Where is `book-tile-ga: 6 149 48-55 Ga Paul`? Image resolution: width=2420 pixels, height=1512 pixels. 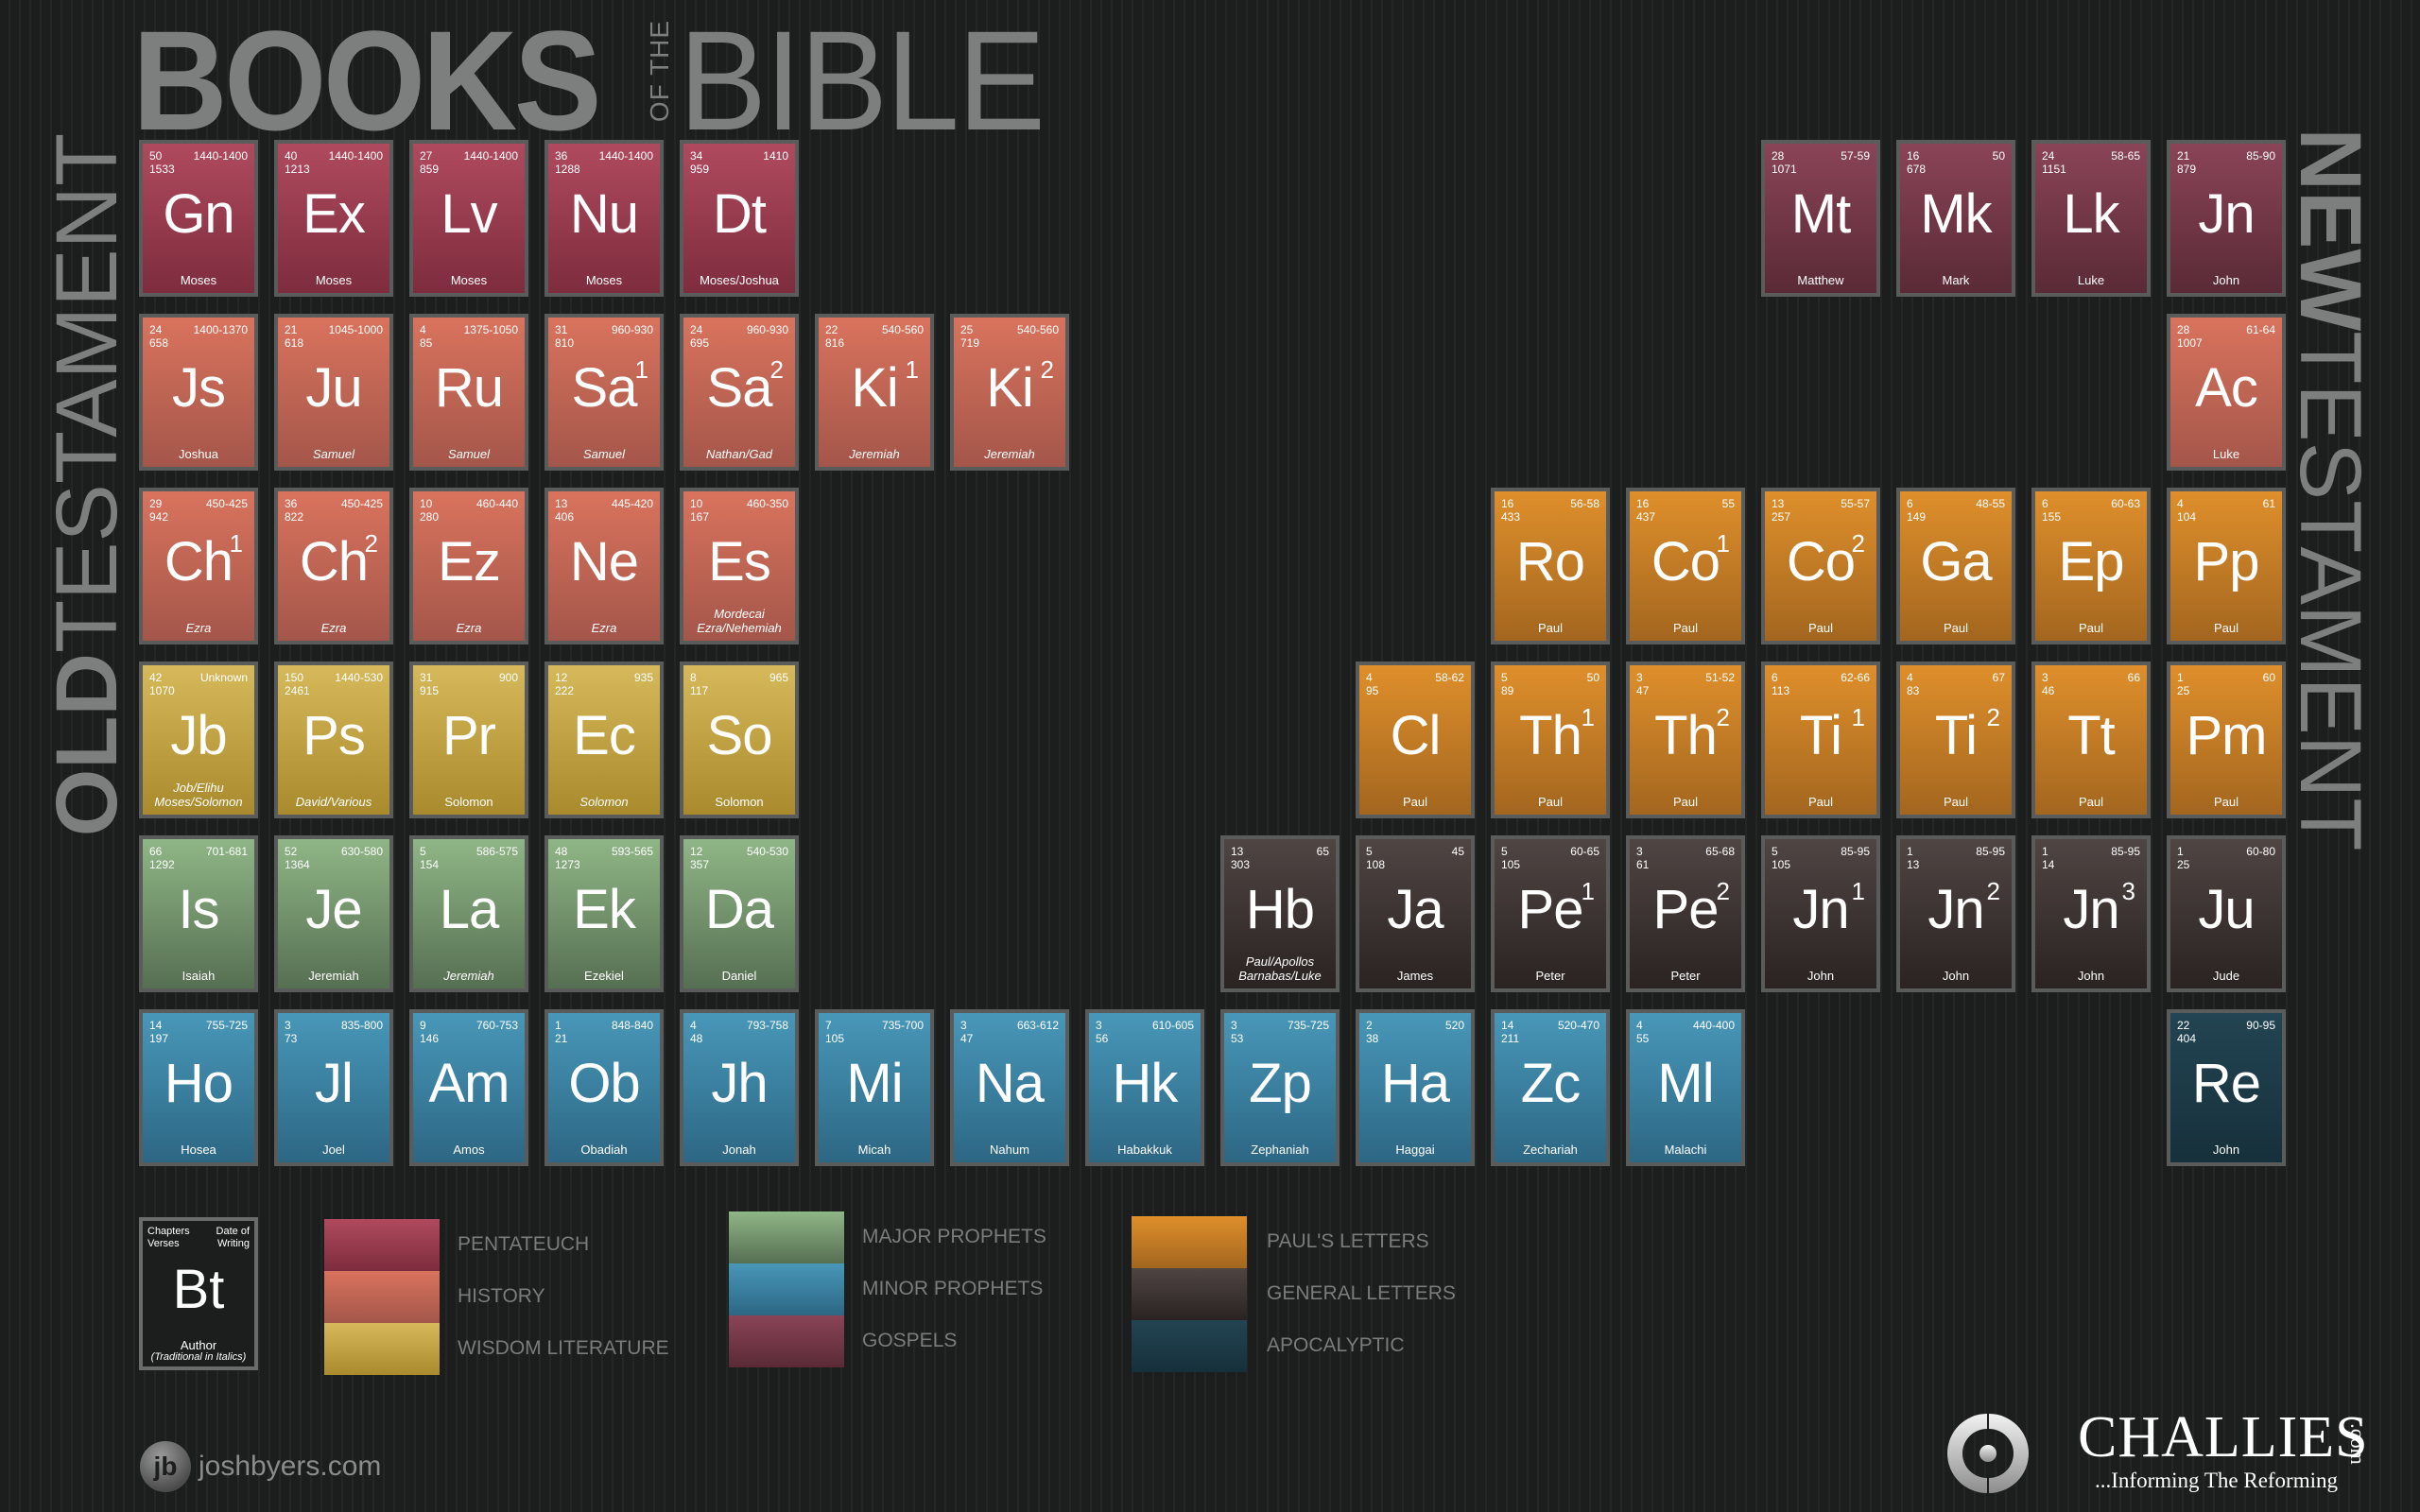 book-tile-ga: 6 149 48-55 Ga Paul is located at coordinates (1956, 566).